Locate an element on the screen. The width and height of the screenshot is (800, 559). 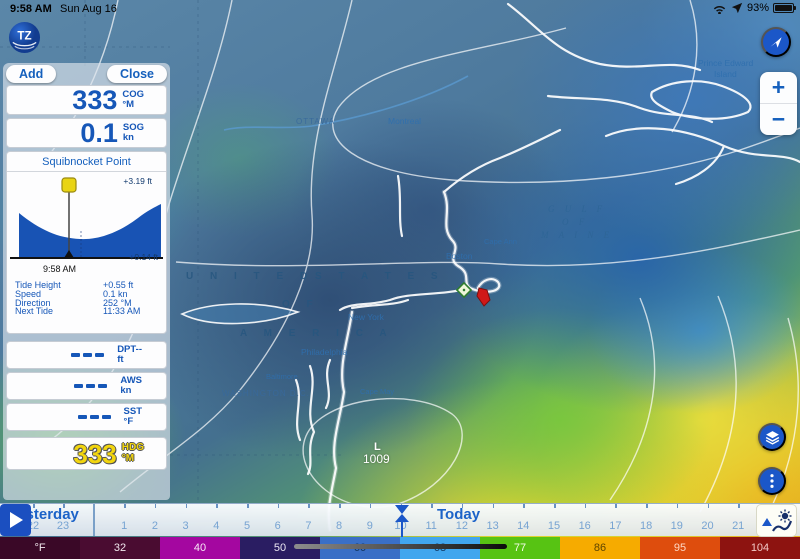
svg-text: TZ is located at coordinates (24, 35).